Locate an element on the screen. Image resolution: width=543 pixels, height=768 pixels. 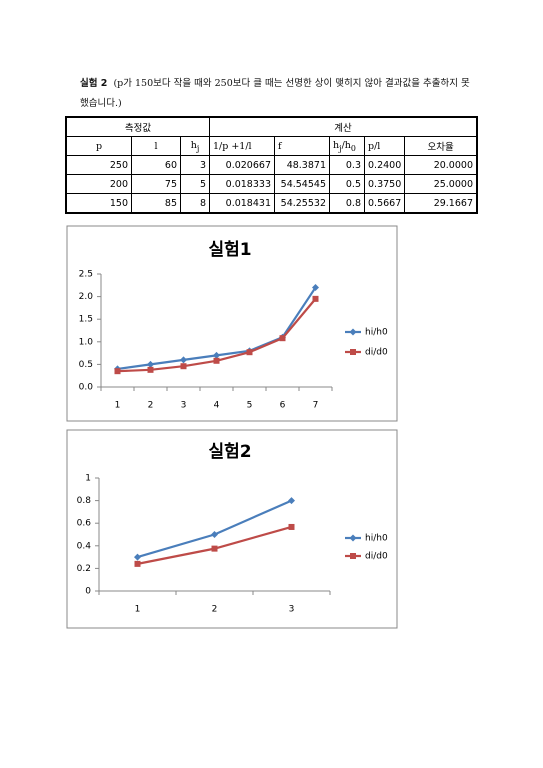
chart-title: 실험2 is located at coordinates (229, 451).